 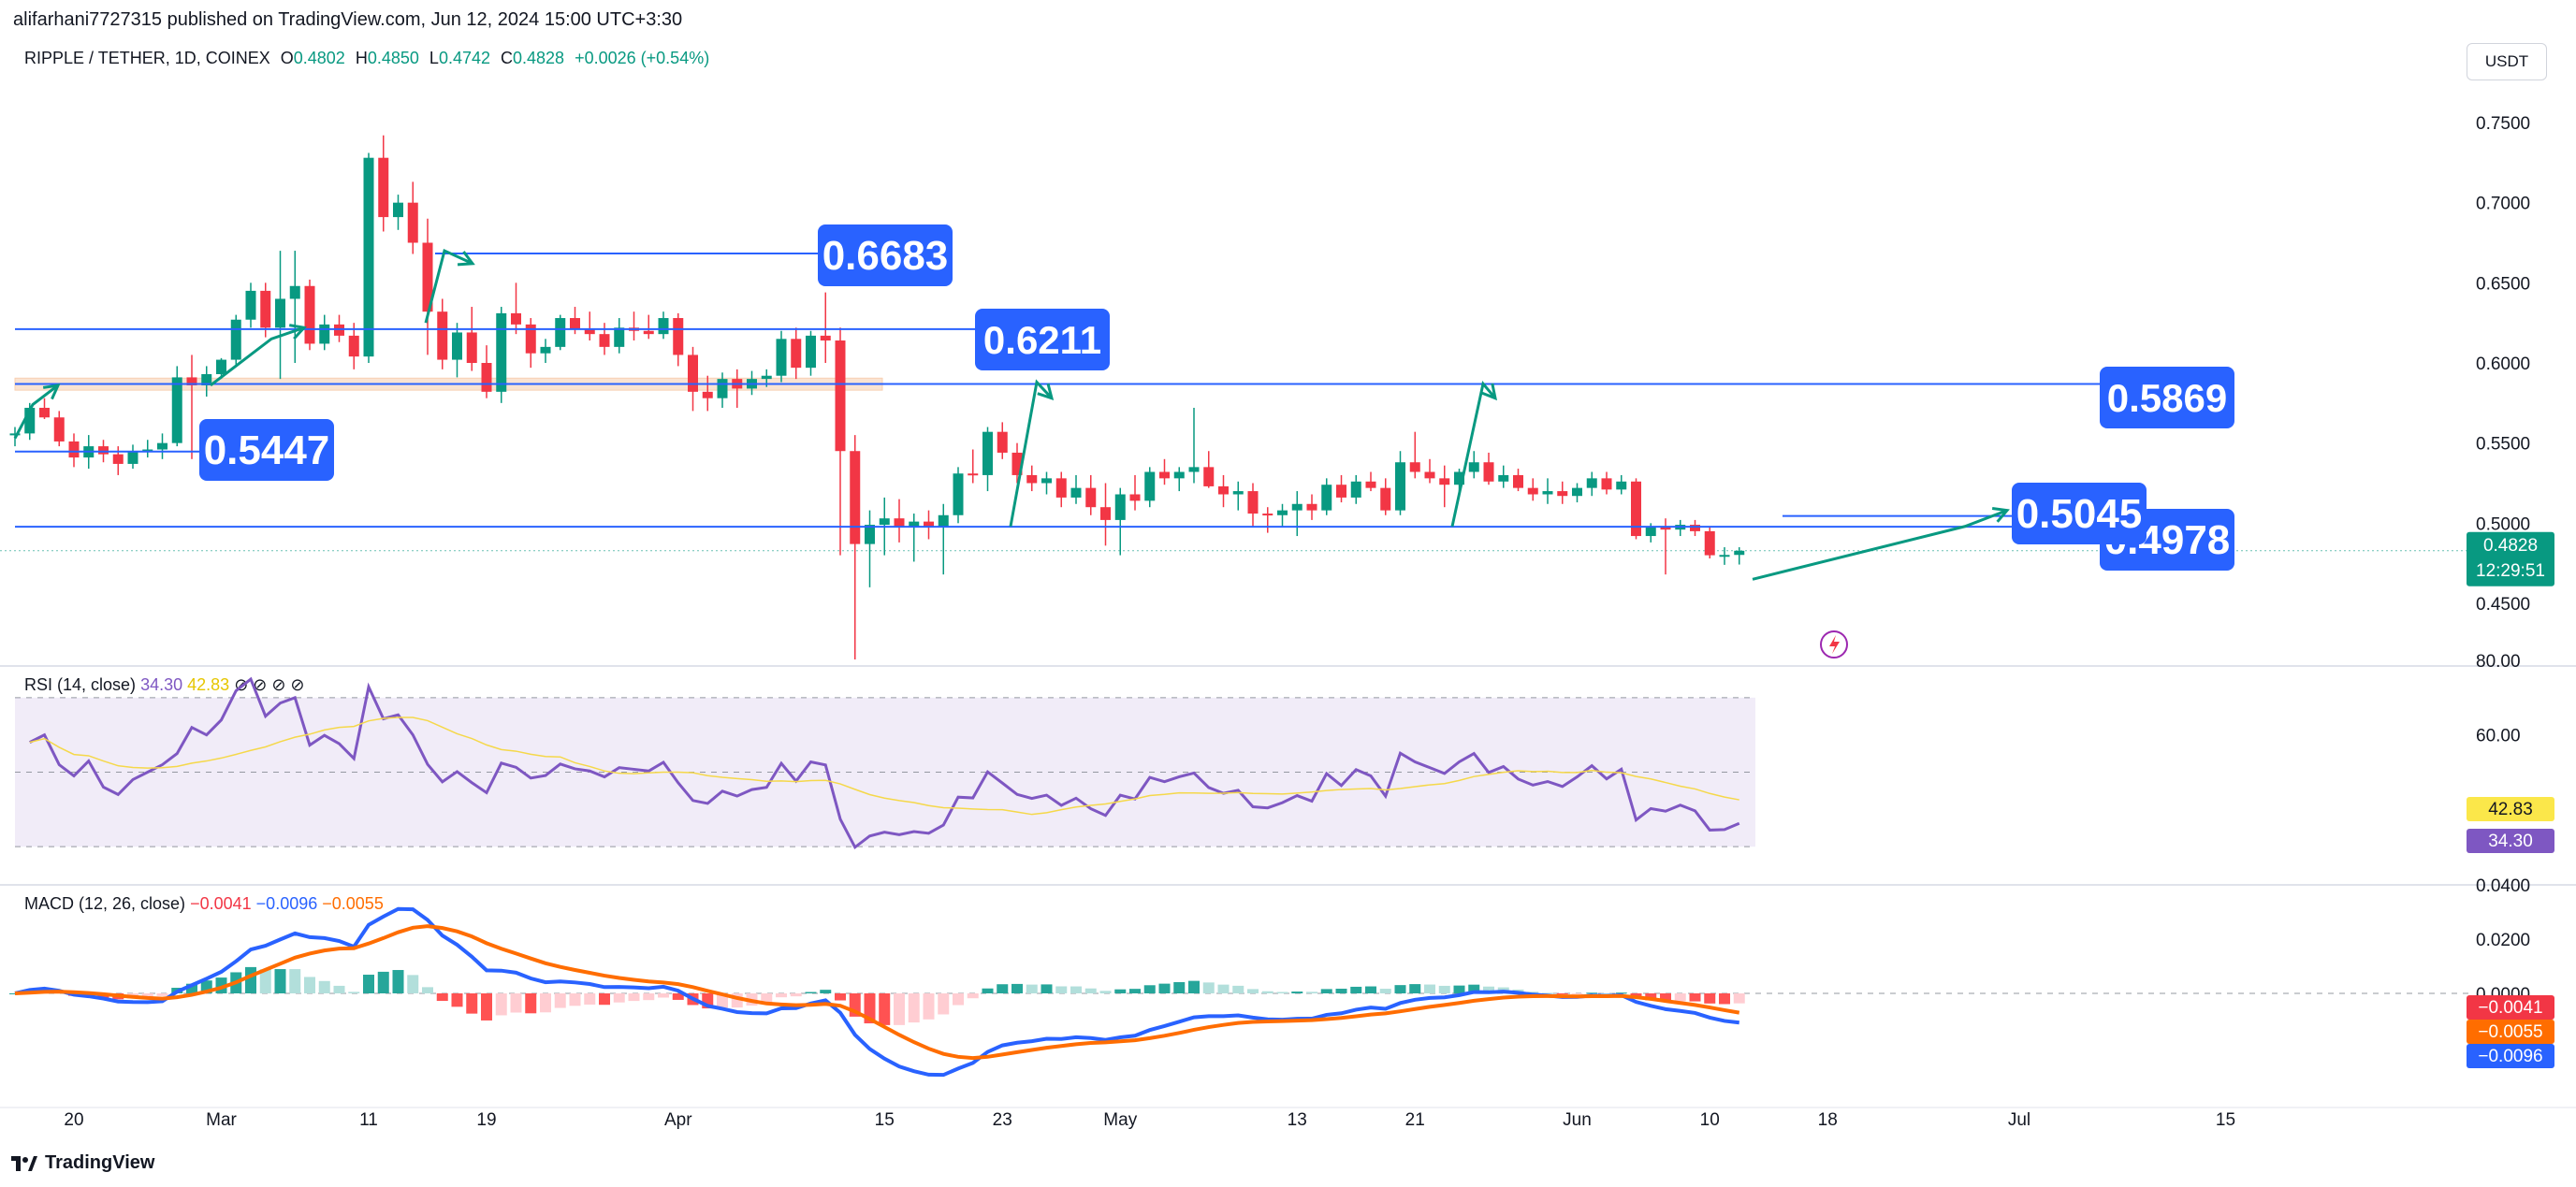 I want to click on macd-axis-tick: 0.0400, so click(x=2503, y=886).